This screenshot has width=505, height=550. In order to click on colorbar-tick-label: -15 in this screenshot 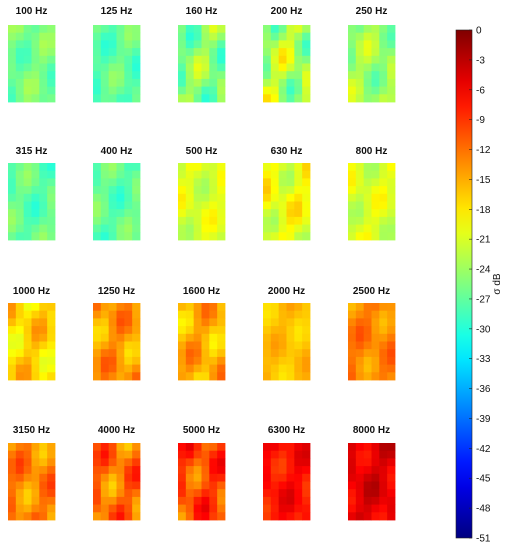, I will do `click(483, 180)`.